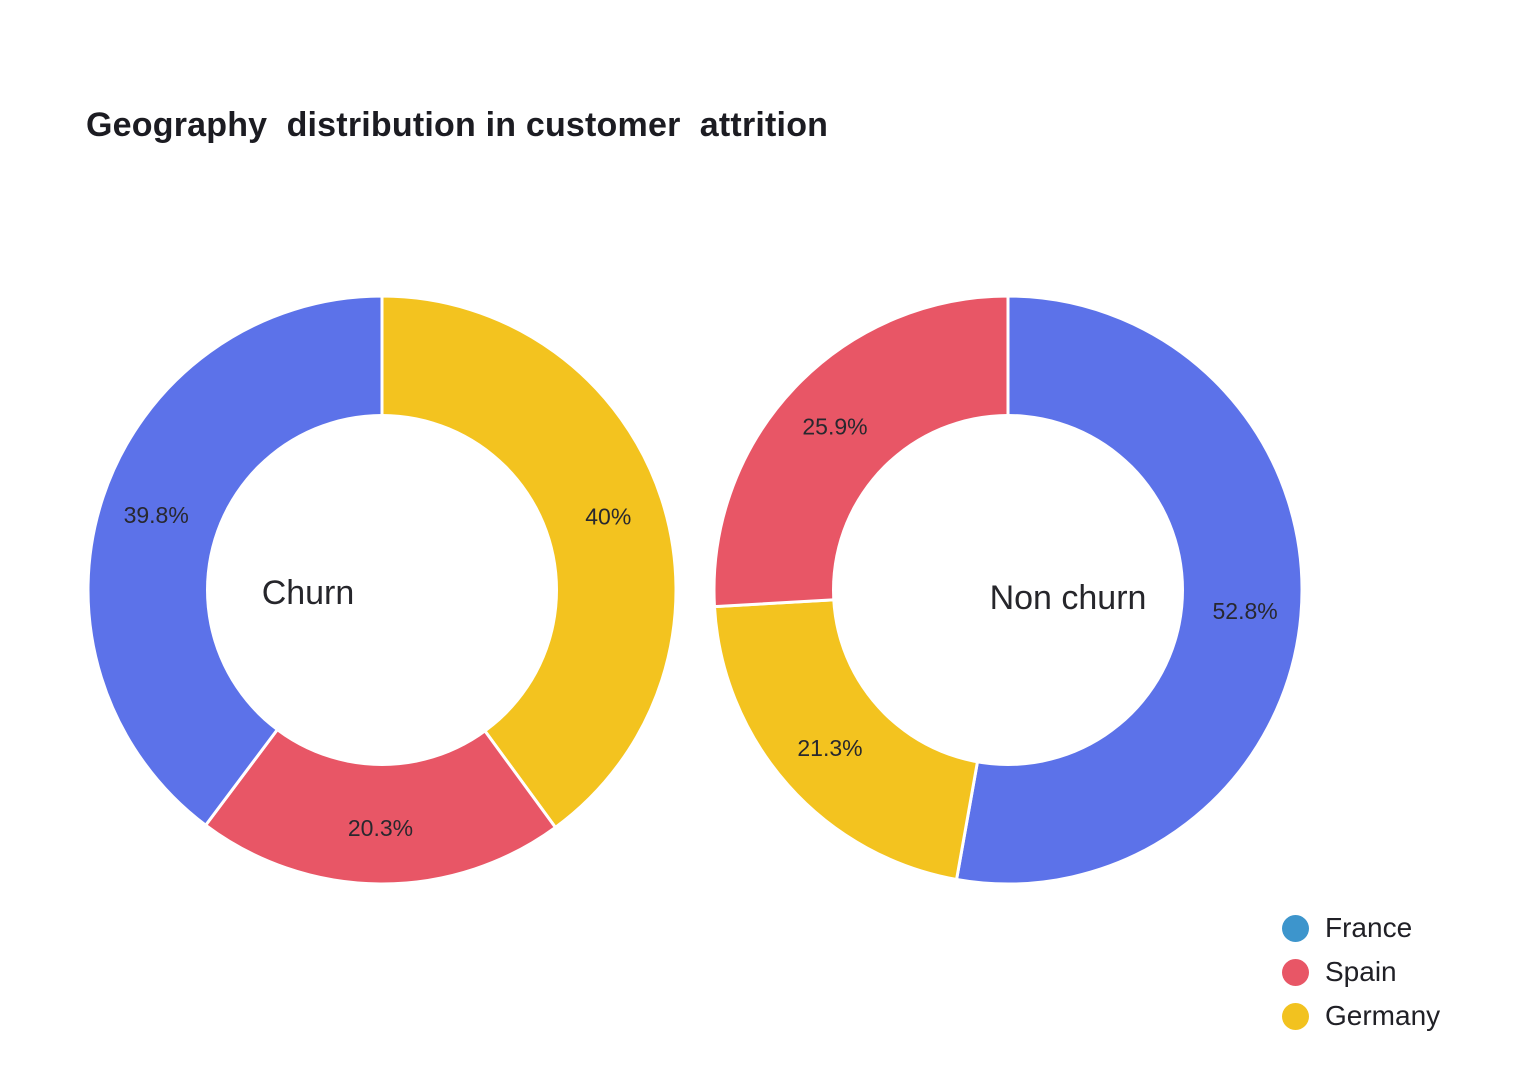 The image size is (1536, 1086). I want to click on legend-dot-france, so click(1295, 928).